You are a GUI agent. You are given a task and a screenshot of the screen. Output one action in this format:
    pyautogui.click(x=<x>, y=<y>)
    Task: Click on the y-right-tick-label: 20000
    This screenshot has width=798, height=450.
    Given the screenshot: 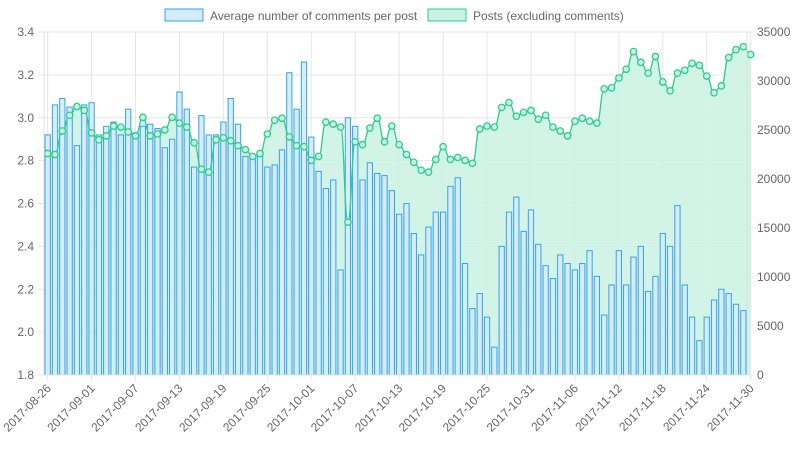 What is the action you would take?
    pyautogui.click(x=774, y=179)
    